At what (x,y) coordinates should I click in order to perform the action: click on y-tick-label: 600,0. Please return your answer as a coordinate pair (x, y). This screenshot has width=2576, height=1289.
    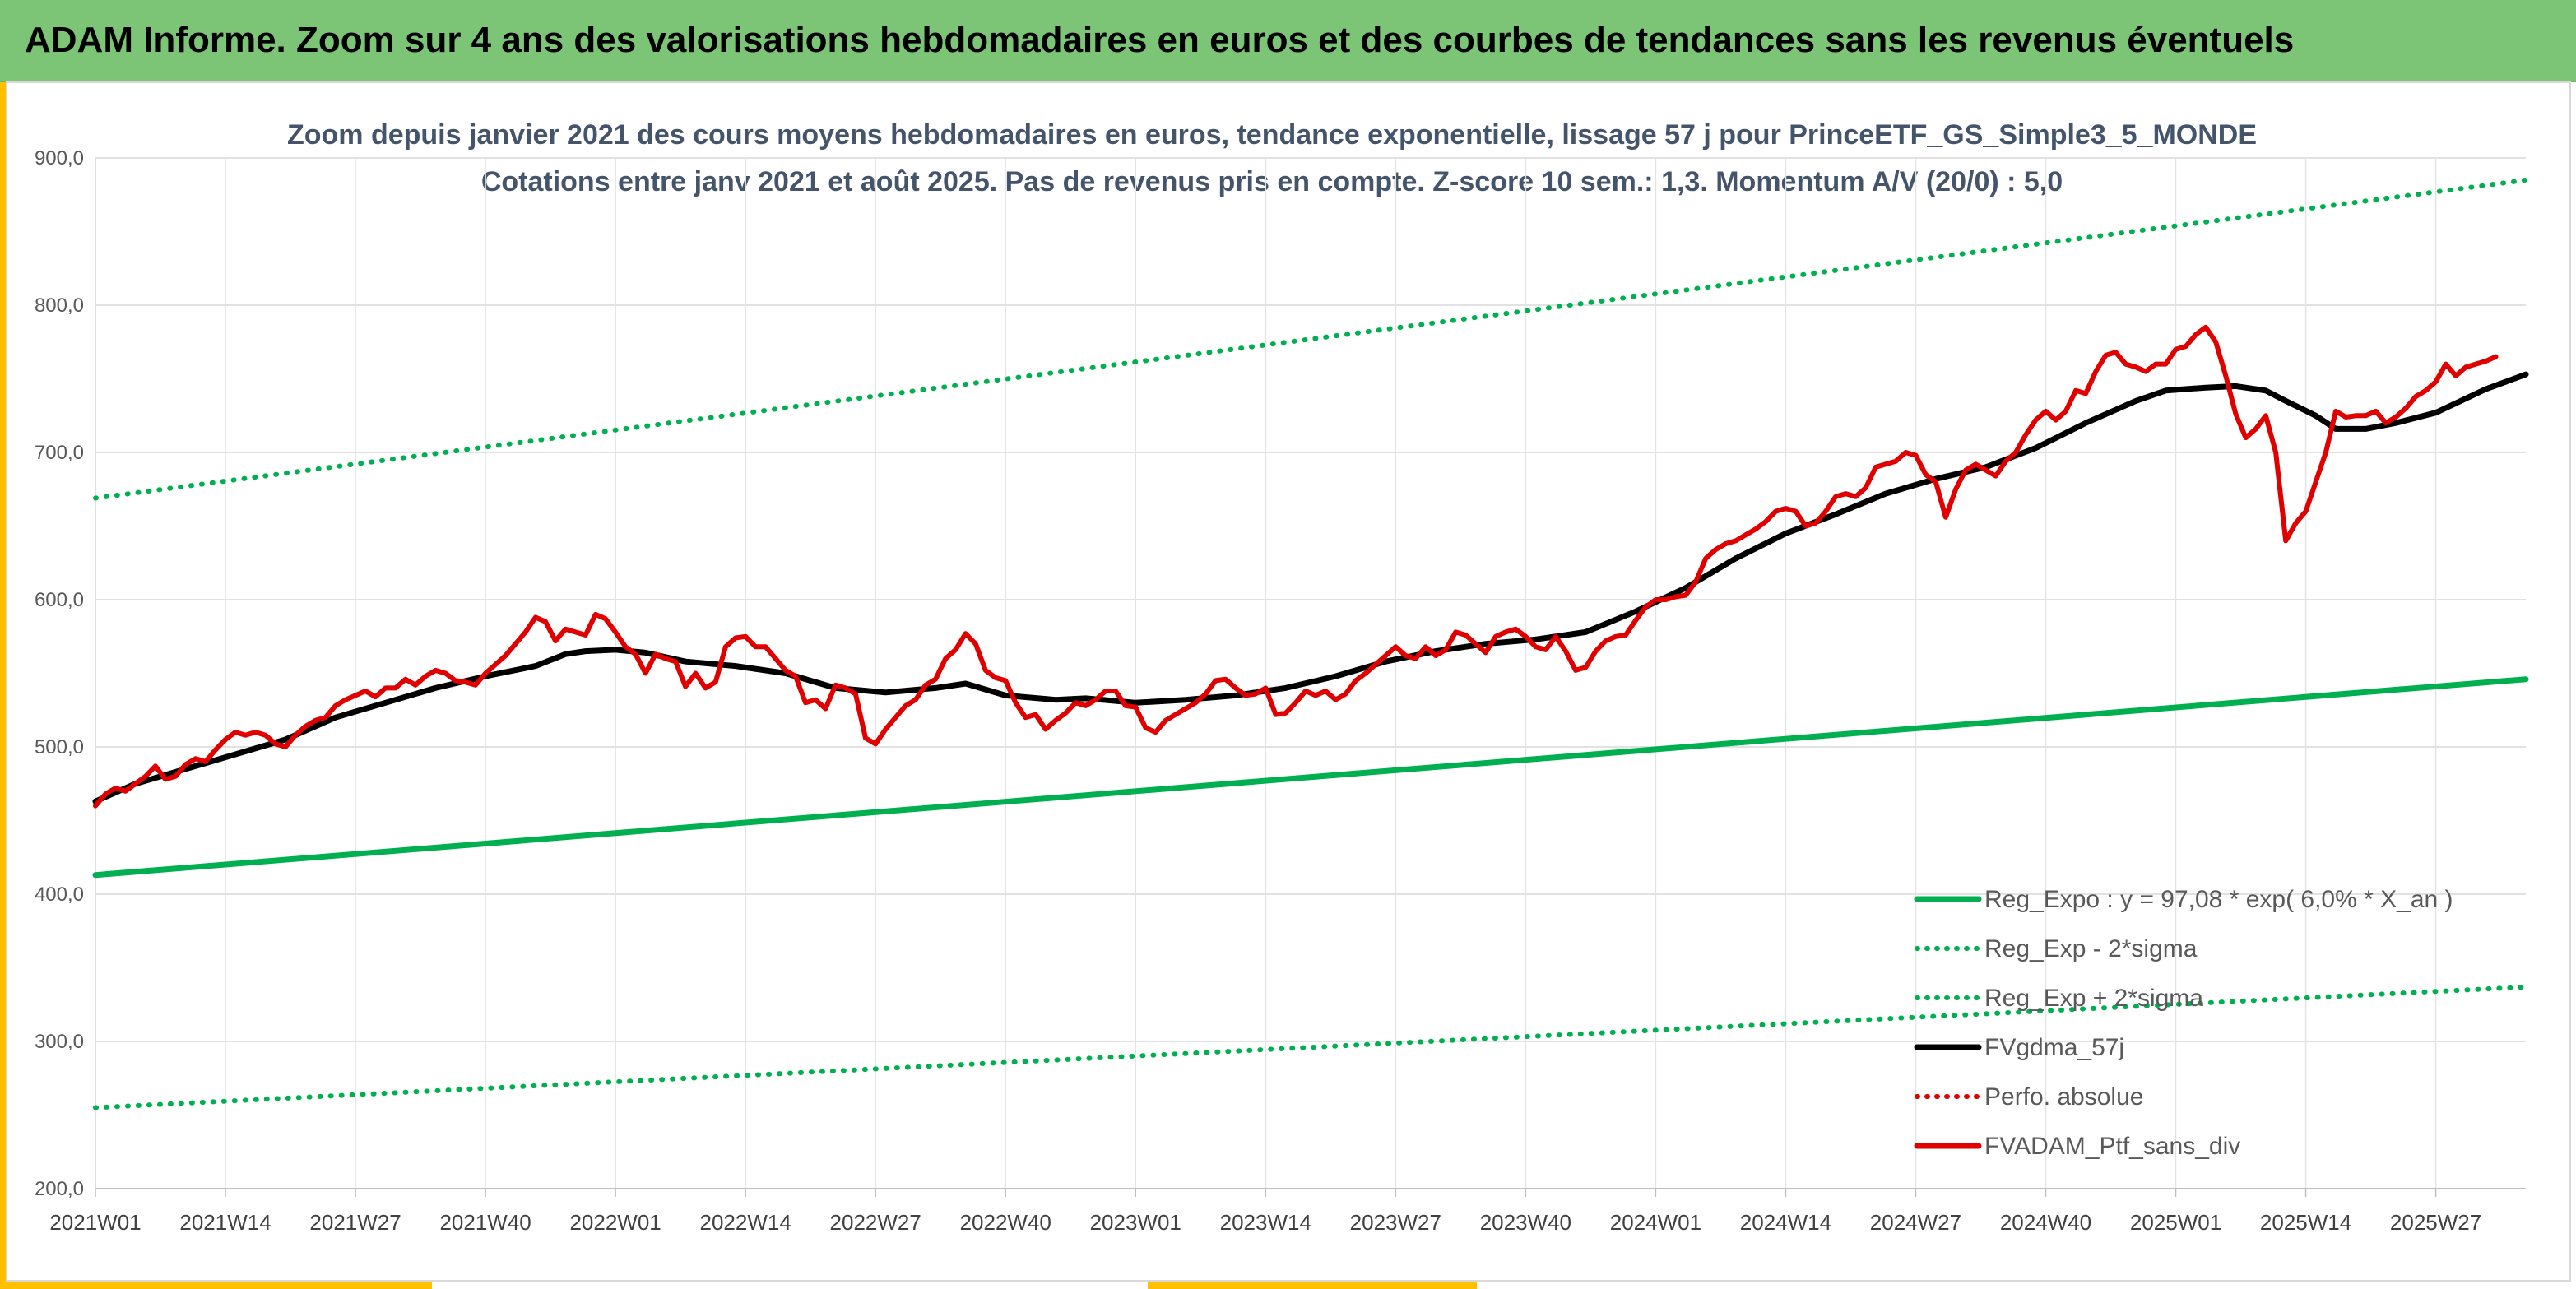
    Looking at the image, I should click on (60, 600).